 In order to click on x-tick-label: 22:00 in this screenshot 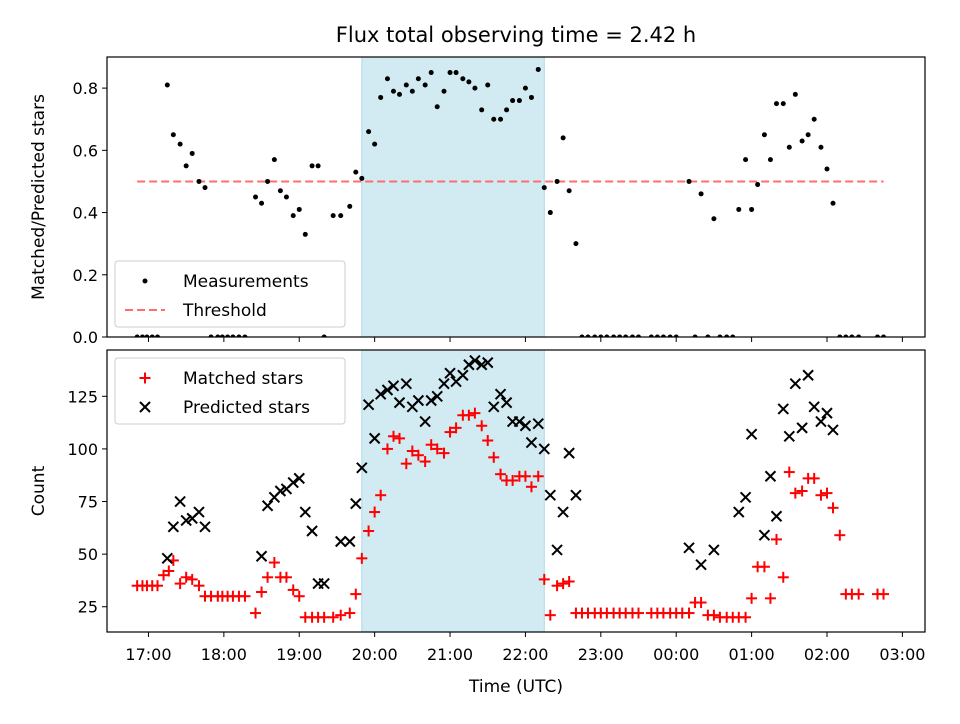, I will do `click(525, 654)`.